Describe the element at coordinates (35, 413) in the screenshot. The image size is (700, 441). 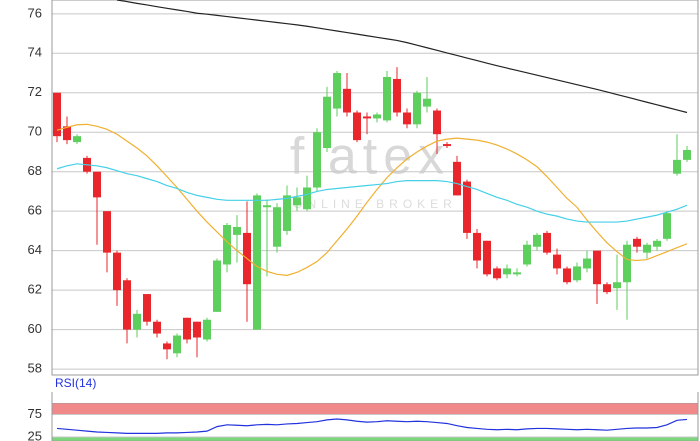
I see `y-tick-label: 75` at that location.